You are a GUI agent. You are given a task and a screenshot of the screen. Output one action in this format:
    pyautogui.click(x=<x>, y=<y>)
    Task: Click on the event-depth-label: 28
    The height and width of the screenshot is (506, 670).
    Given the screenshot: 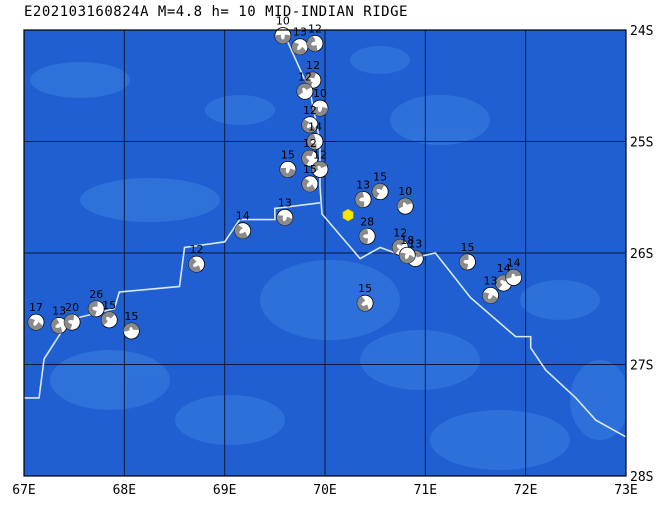 What is the action you would take?
    pyautogui.click(x=367, y=221)
    